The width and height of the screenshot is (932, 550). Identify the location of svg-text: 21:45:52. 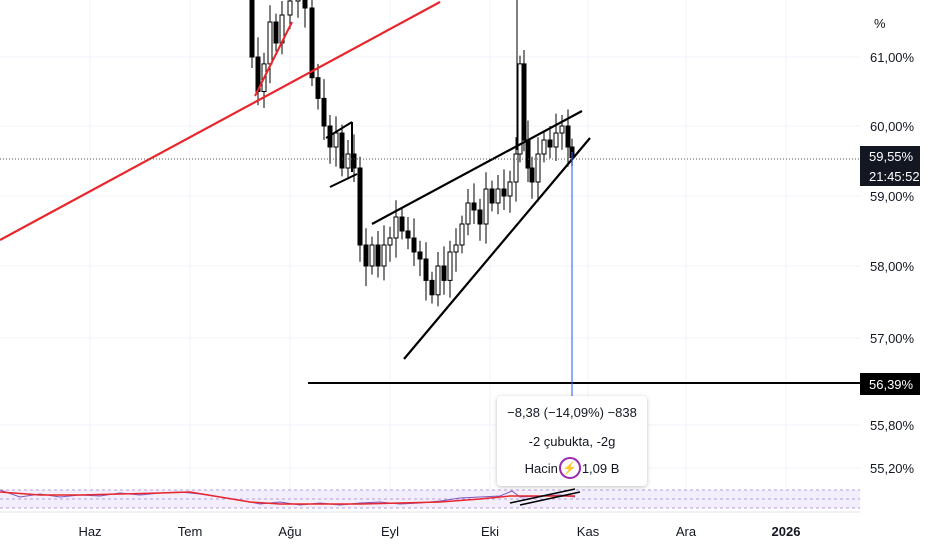
(894, 176).